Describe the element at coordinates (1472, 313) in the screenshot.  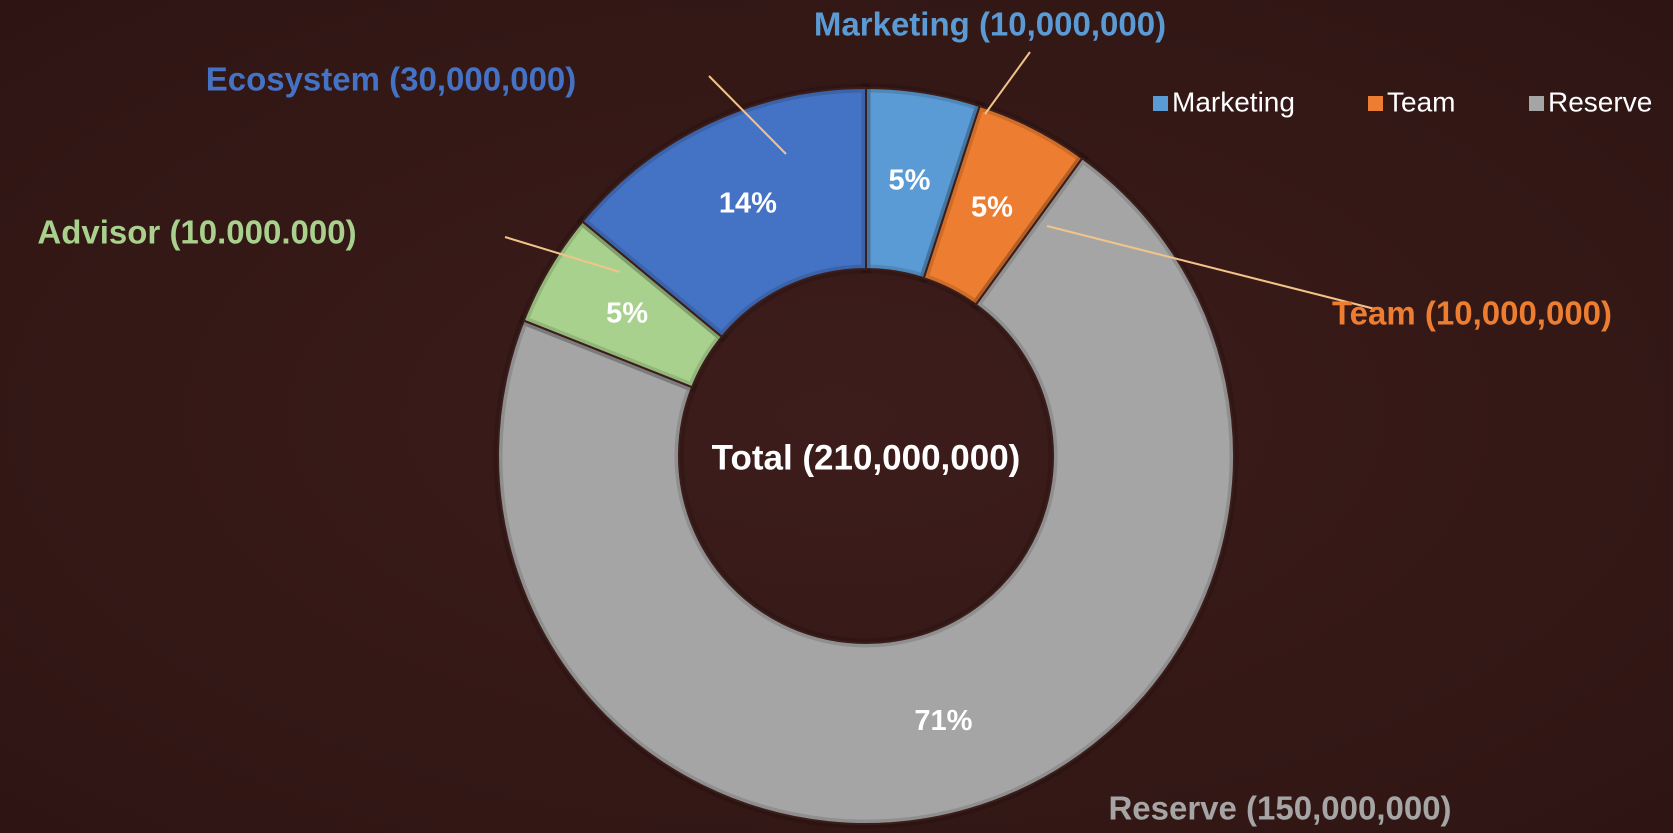
I see `callout-label: Team (10,000,000)` at that location.